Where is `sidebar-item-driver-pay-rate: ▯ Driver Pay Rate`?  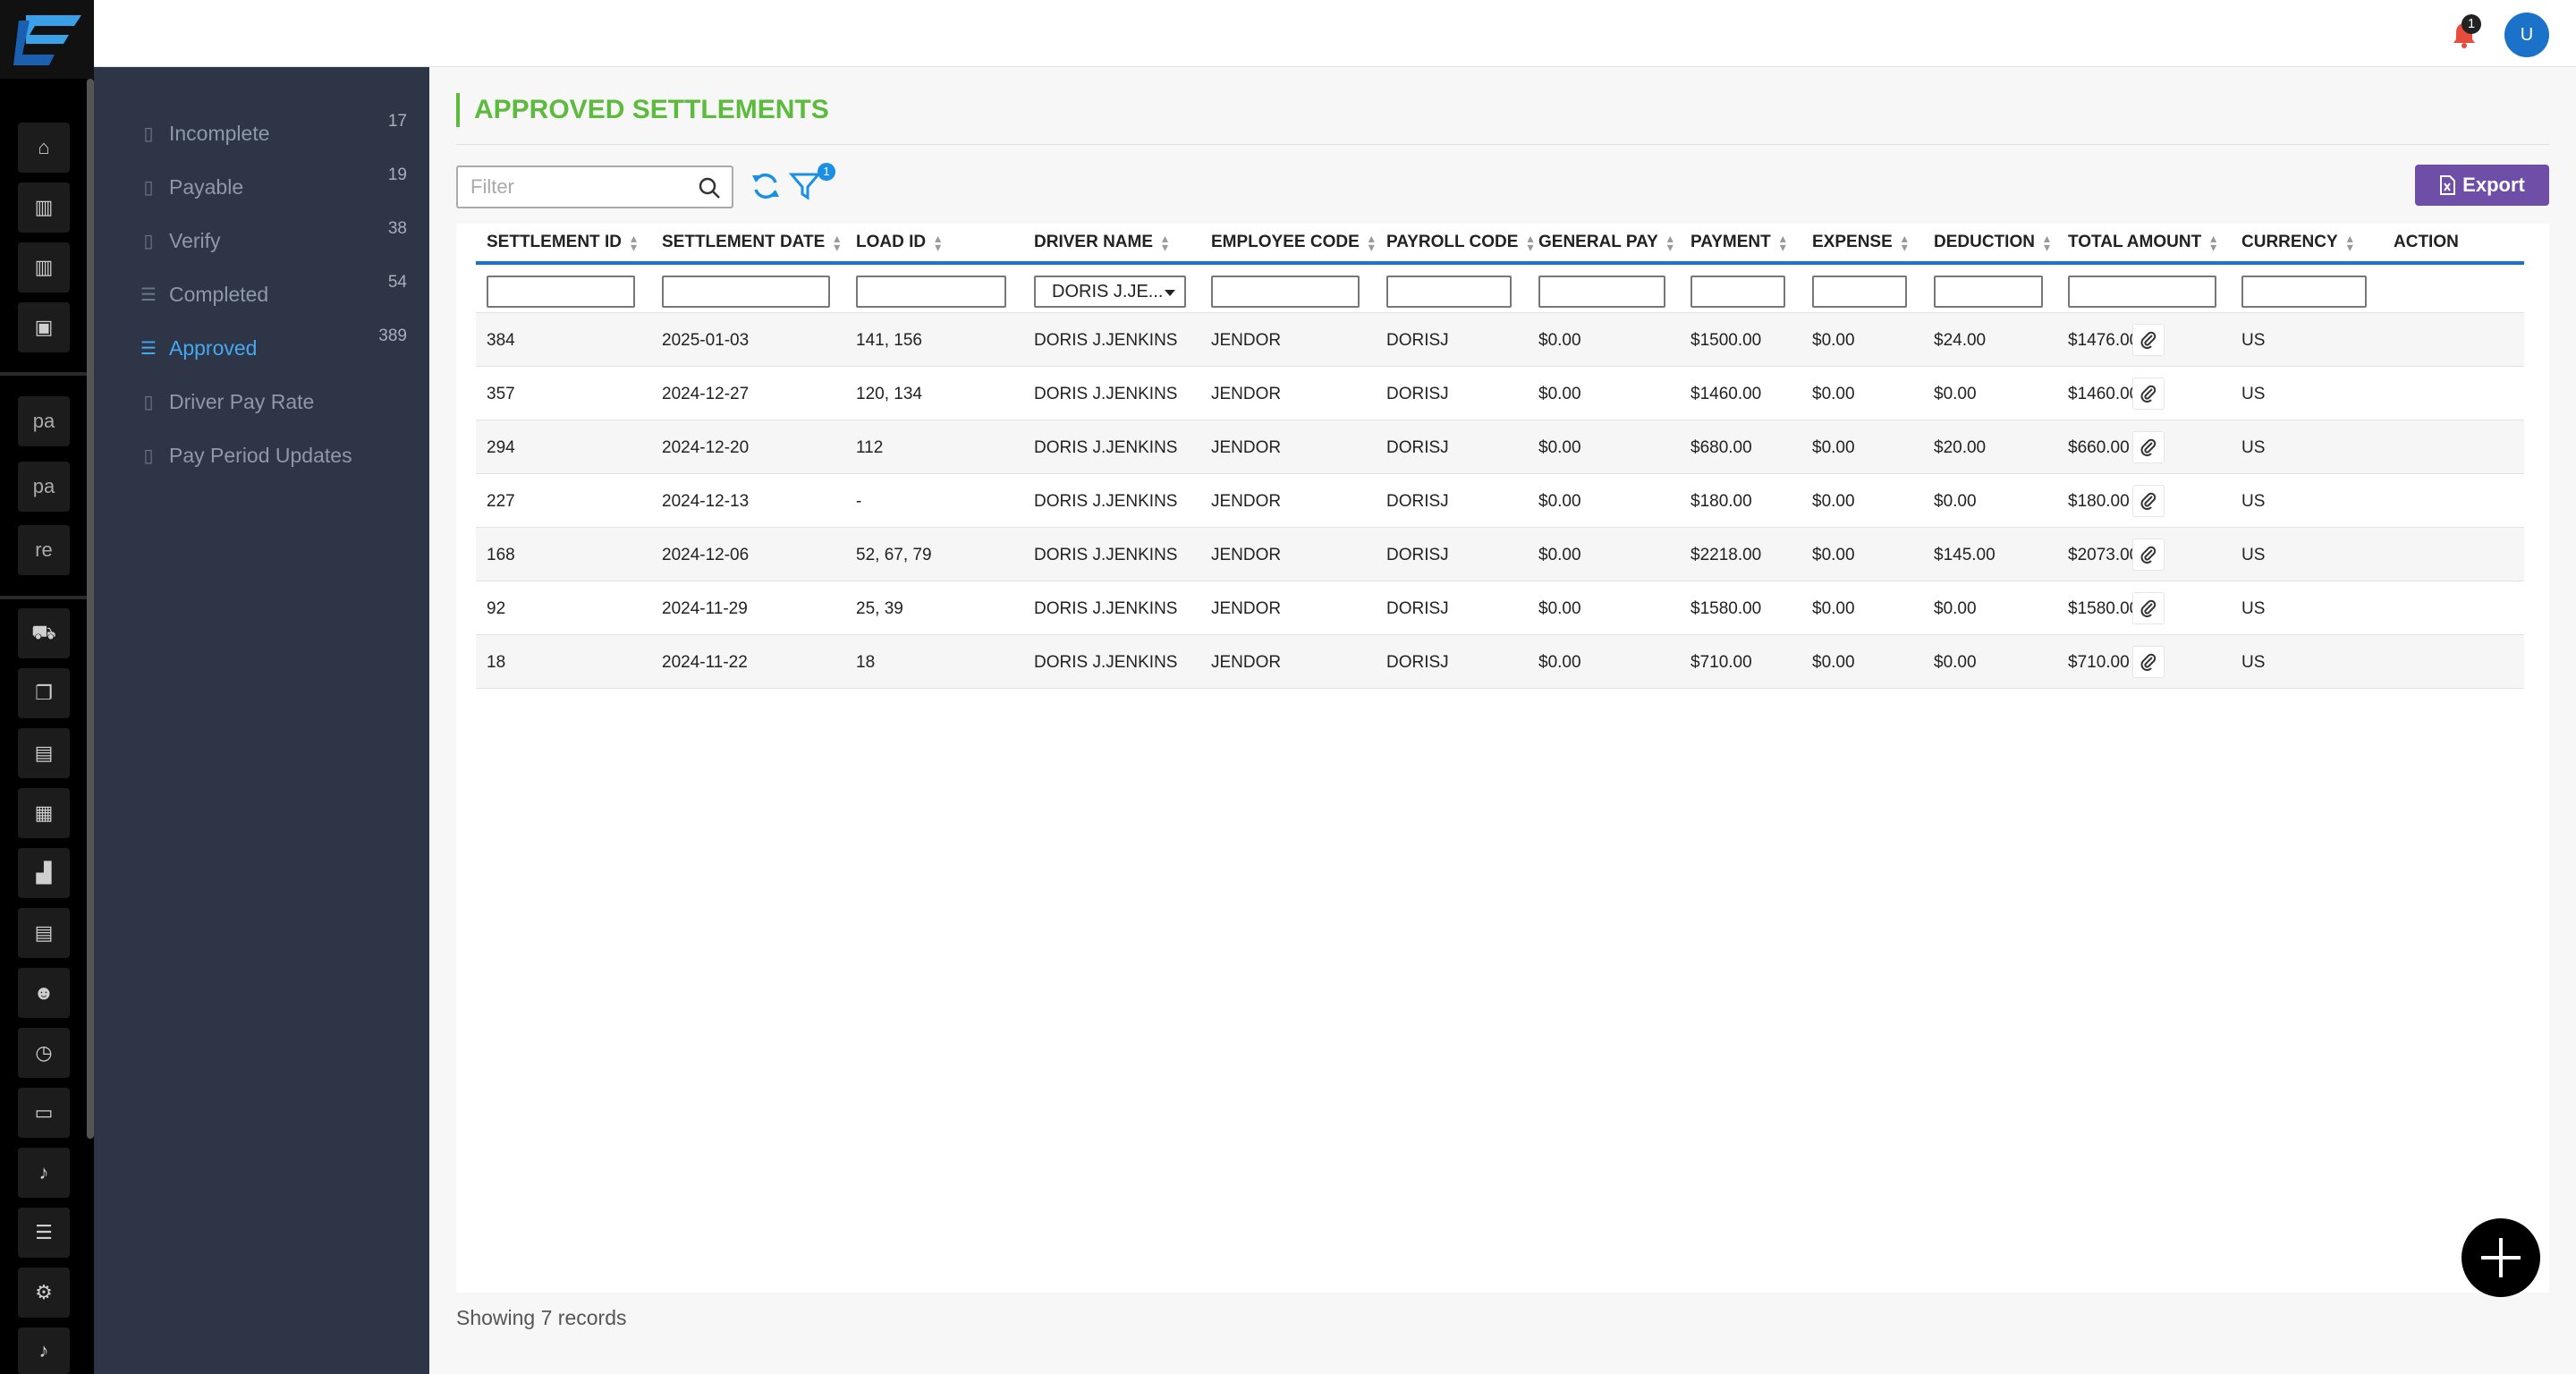 sidebar-item-driver-pay-rate: ▯ Driver Pay Rate is located at coordinates (273, 402).